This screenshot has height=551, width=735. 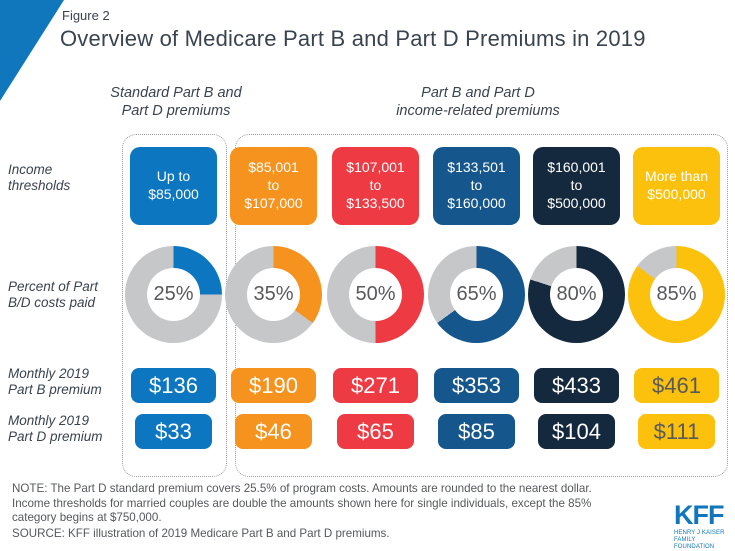 I want to click on column-up-to-85000: Up to $85,000 25% $136 $33, so click(x=173, y=275).